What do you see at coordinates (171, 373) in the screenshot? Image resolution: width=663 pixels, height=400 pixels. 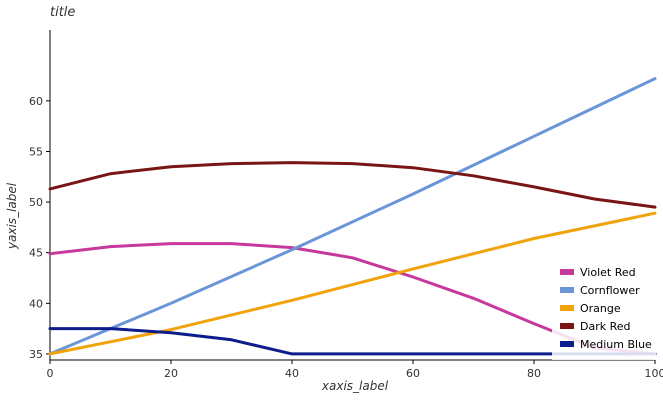 I see `x-tick-label: 20` at bounding box center [171, 373].